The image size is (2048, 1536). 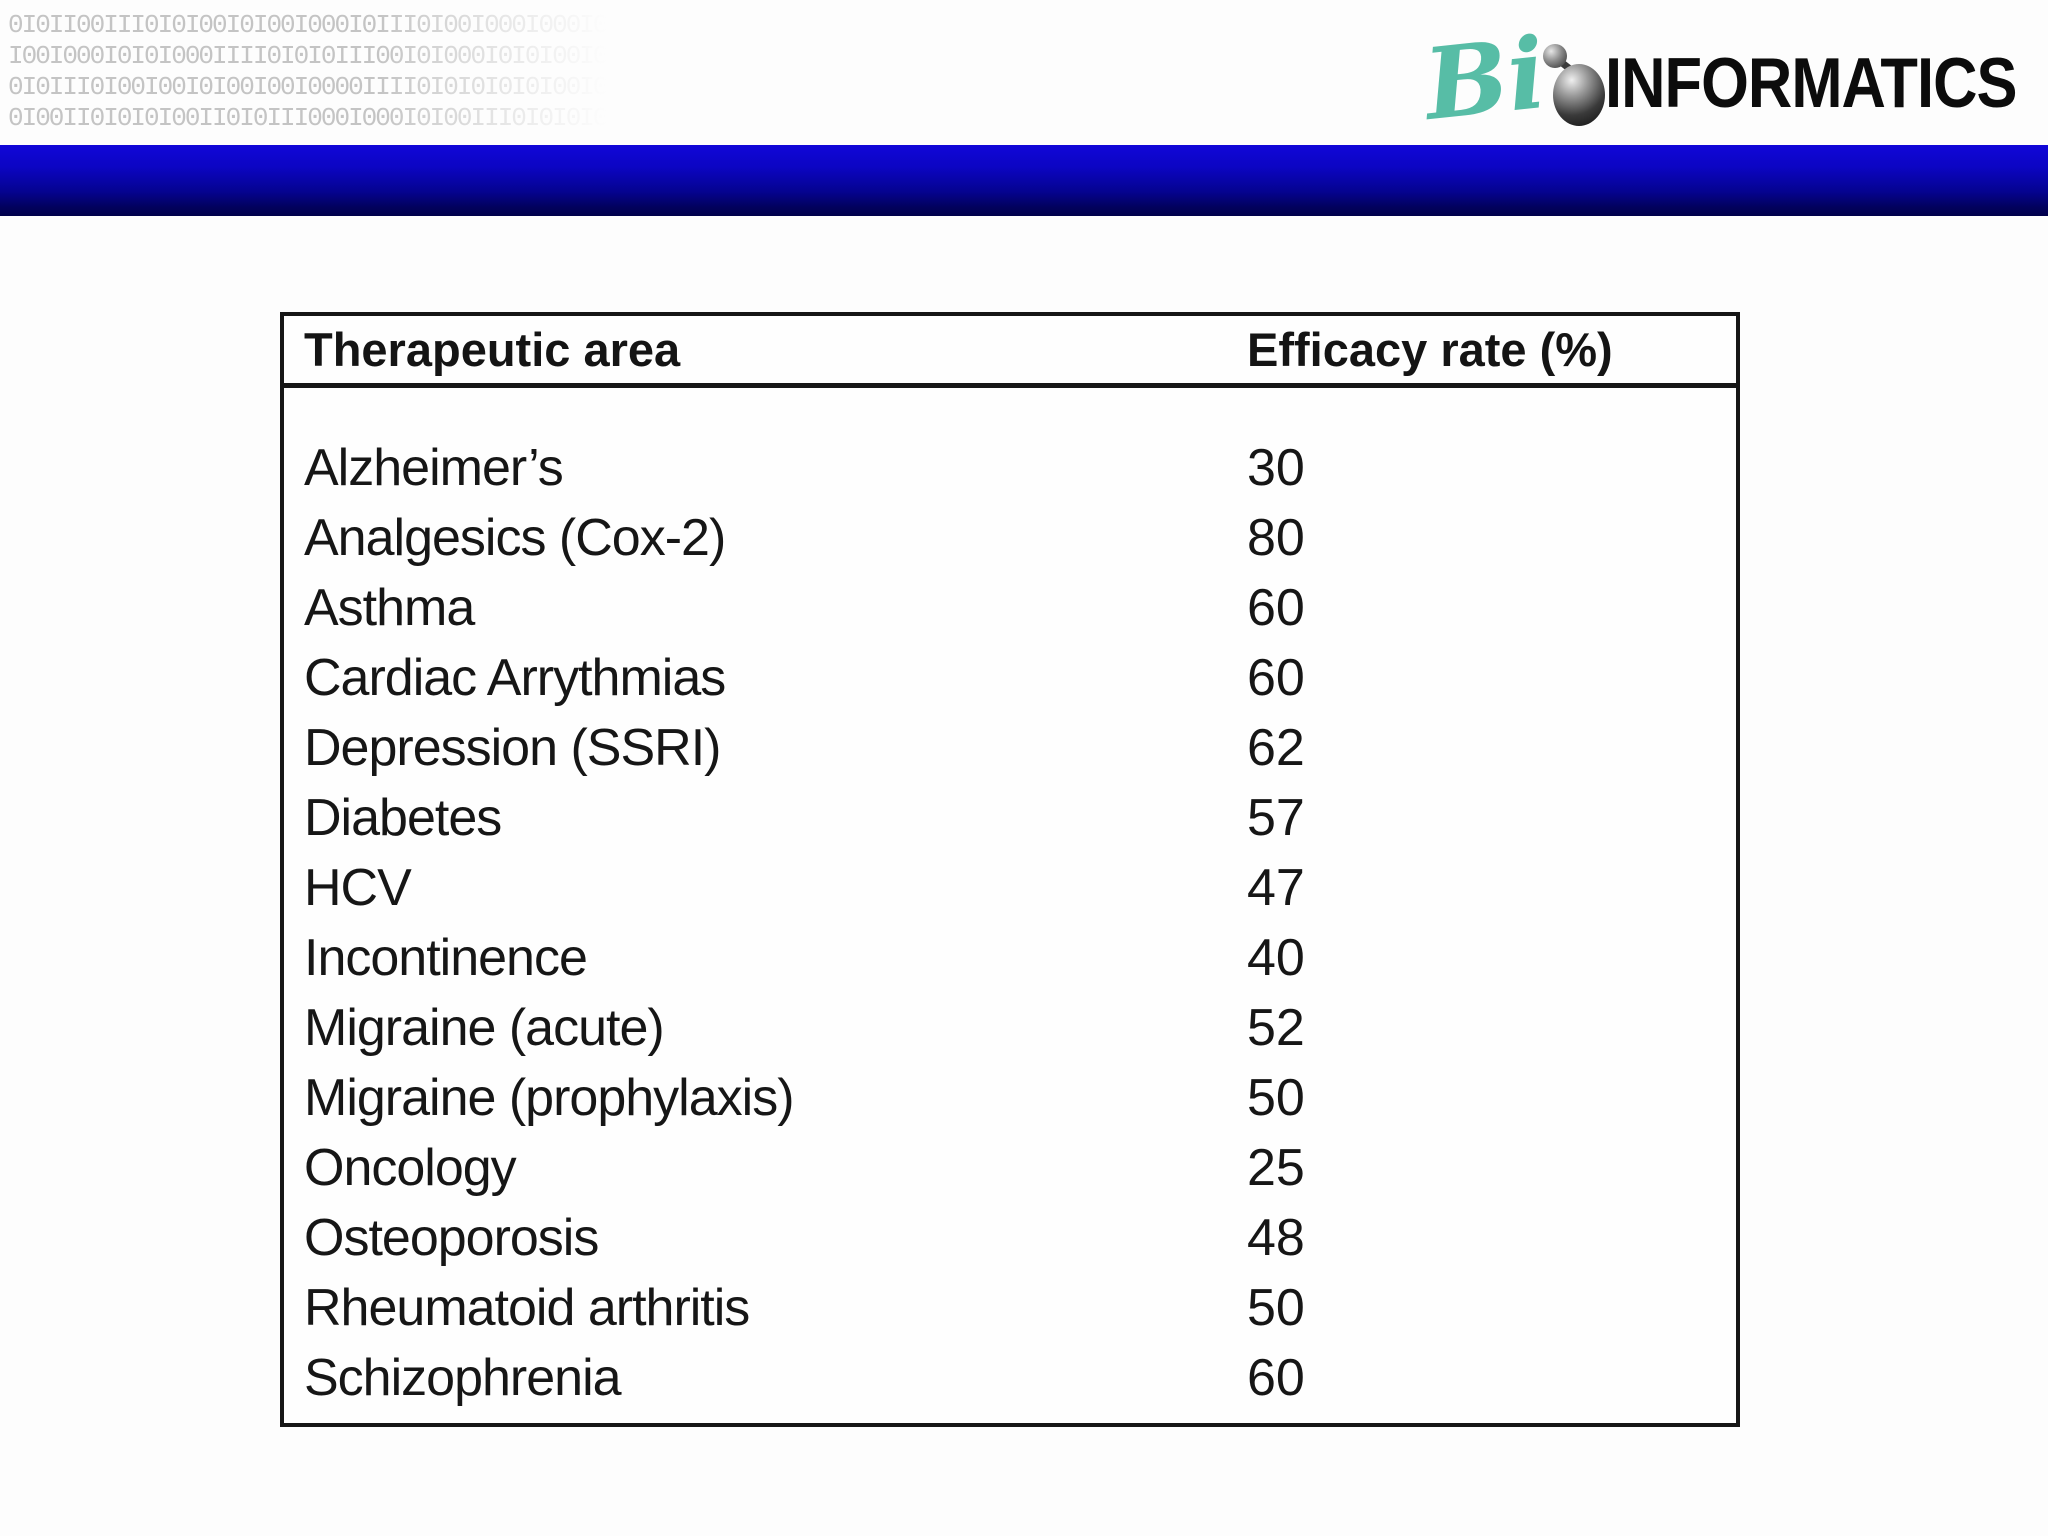 I want to click on table-row: Alzheimer’s 30, so click(x=1010, y=468).